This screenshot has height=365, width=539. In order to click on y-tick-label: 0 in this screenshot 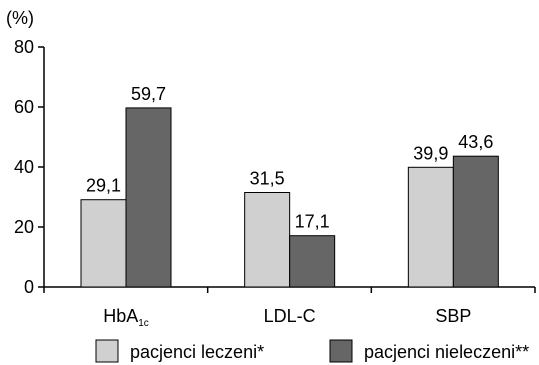, I will do `click(29, 287)`.